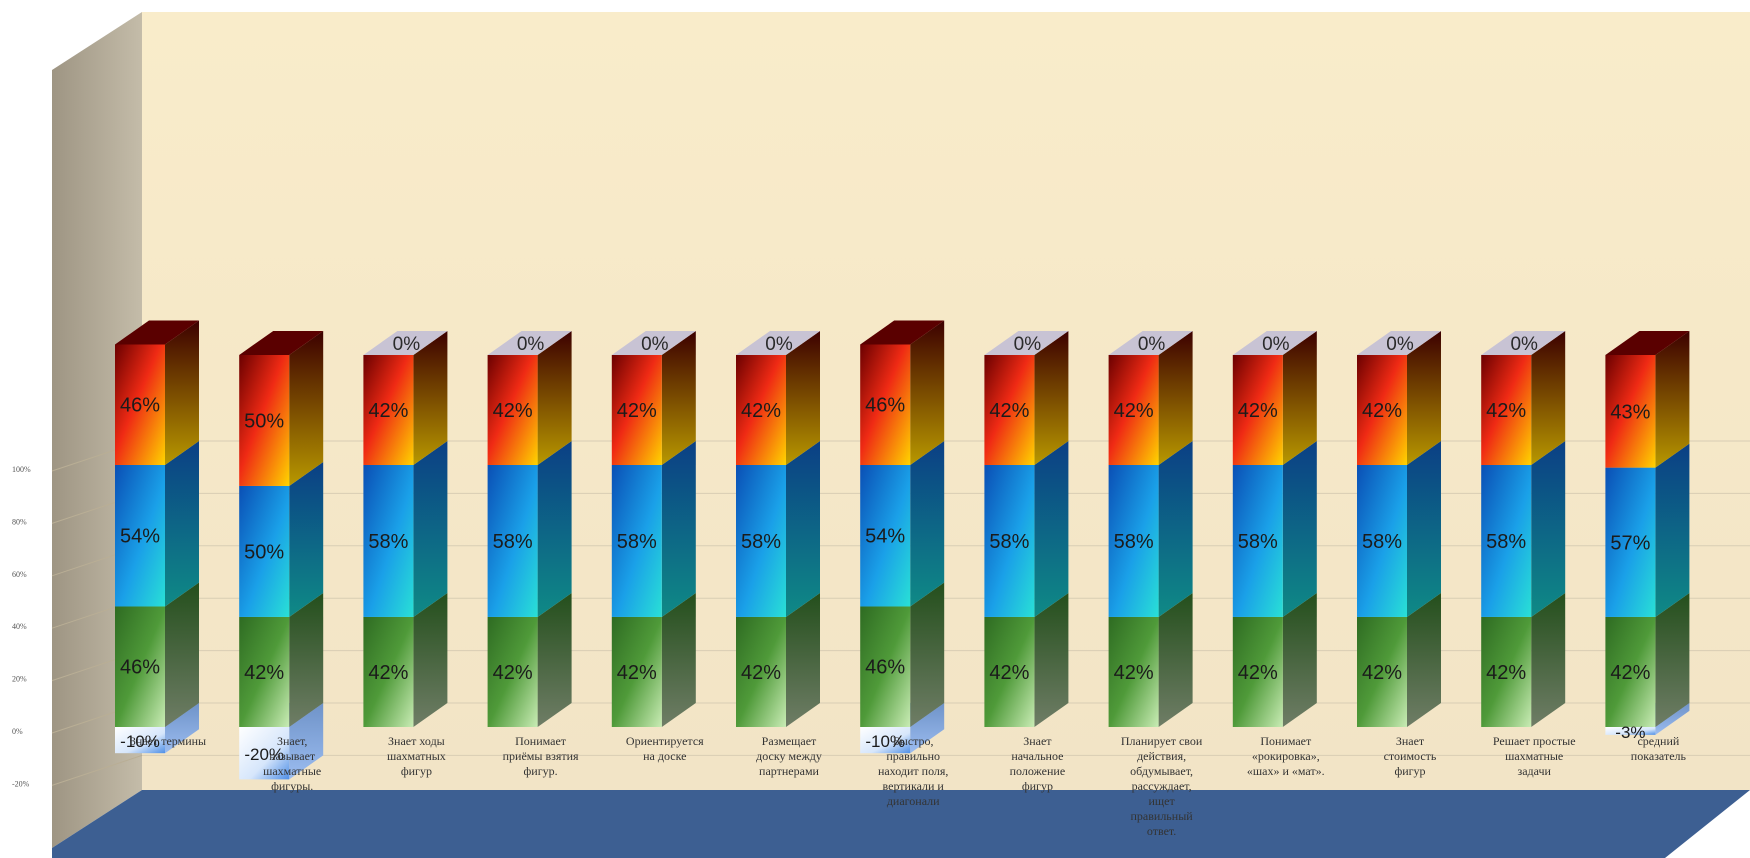  What do you see at coordinates (21, 469) in the screenshot?
I see `y-tick-label: 100%` at bounding box center [21, 469].